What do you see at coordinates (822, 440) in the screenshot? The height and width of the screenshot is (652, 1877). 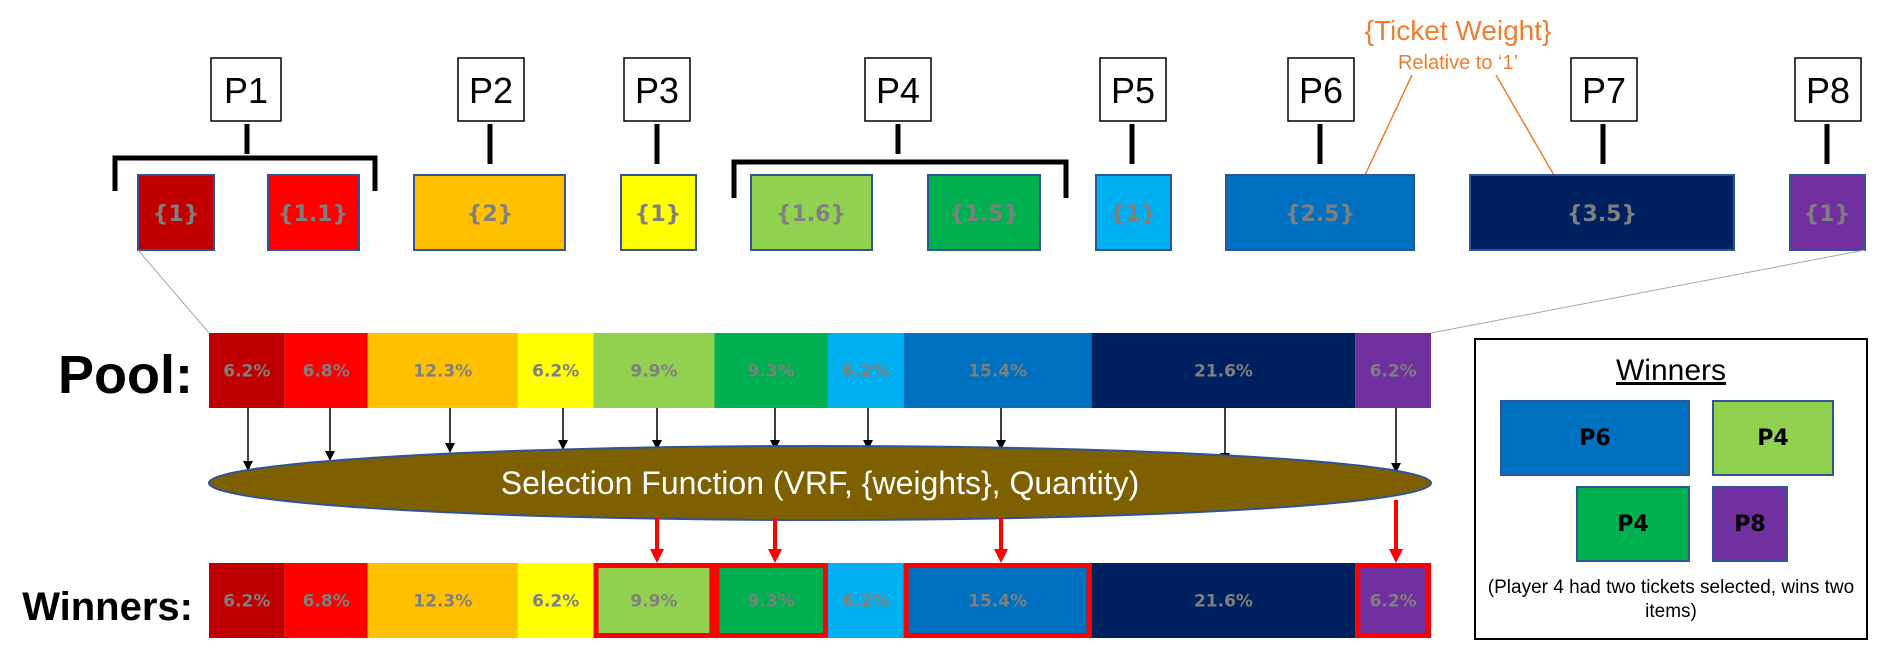 I see `pool-arrows` at bounding box center [822, 440].